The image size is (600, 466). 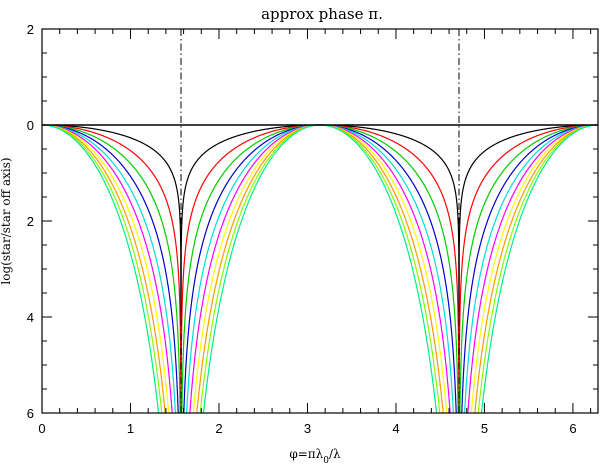 What do you see at coordinates (484, 428) in the screenshot?
I see `x-tick-label: 5` at bounding box center [484, 428].